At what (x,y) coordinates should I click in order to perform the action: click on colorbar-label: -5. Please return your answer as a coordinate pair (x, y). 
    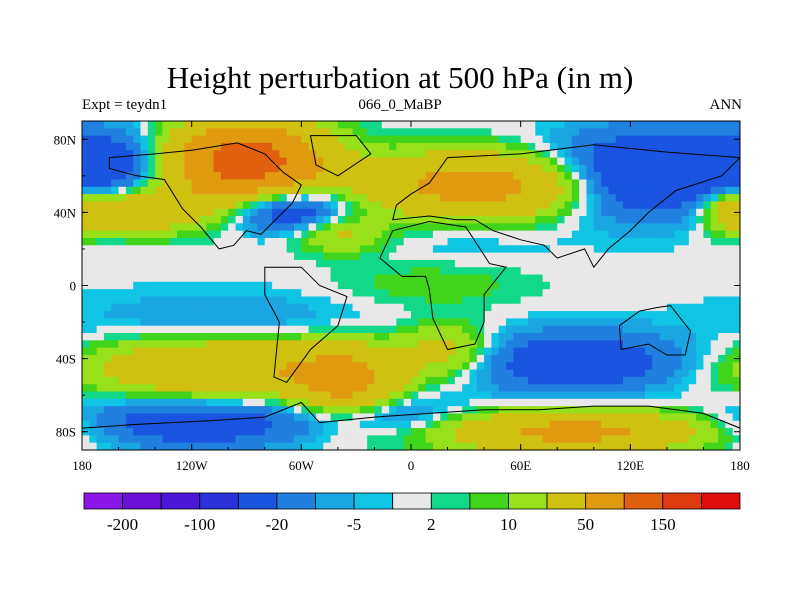
    Looking at the image, I should click on (354, 524).